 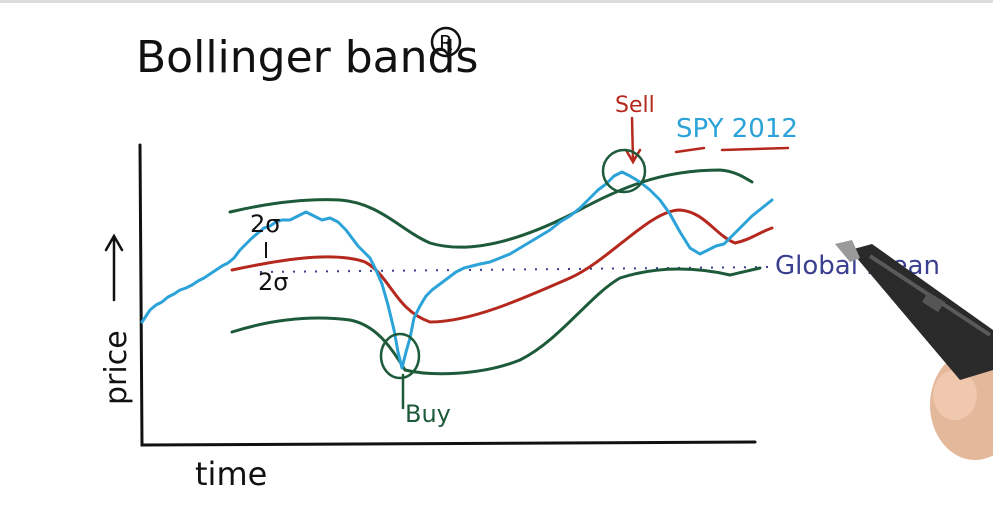 I want to click on page-title: Bollinger bands, so click(x=307, y=57).